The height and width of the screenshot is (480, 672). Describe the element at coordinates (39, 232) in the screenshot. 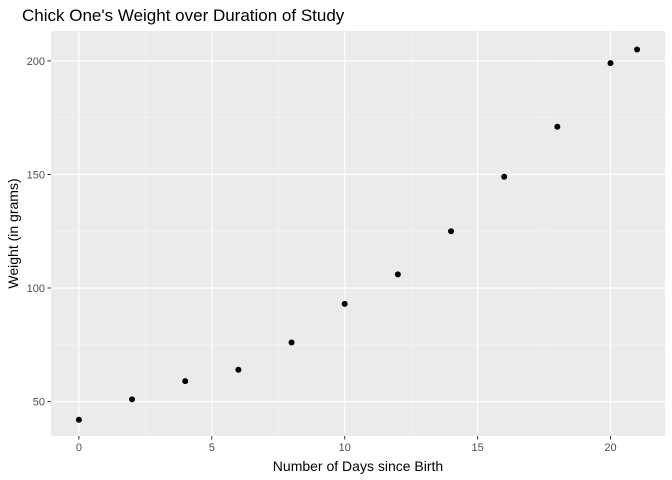

I see `y-axis: 50 100 150 200` at that location.